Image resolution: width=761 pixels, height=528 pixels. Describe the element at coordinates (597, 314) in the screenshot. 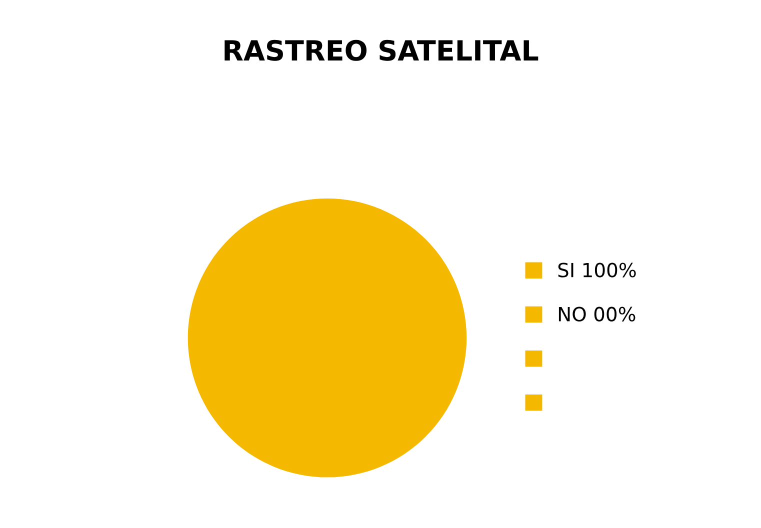

I see `legend-label: NO 00%` at that location.